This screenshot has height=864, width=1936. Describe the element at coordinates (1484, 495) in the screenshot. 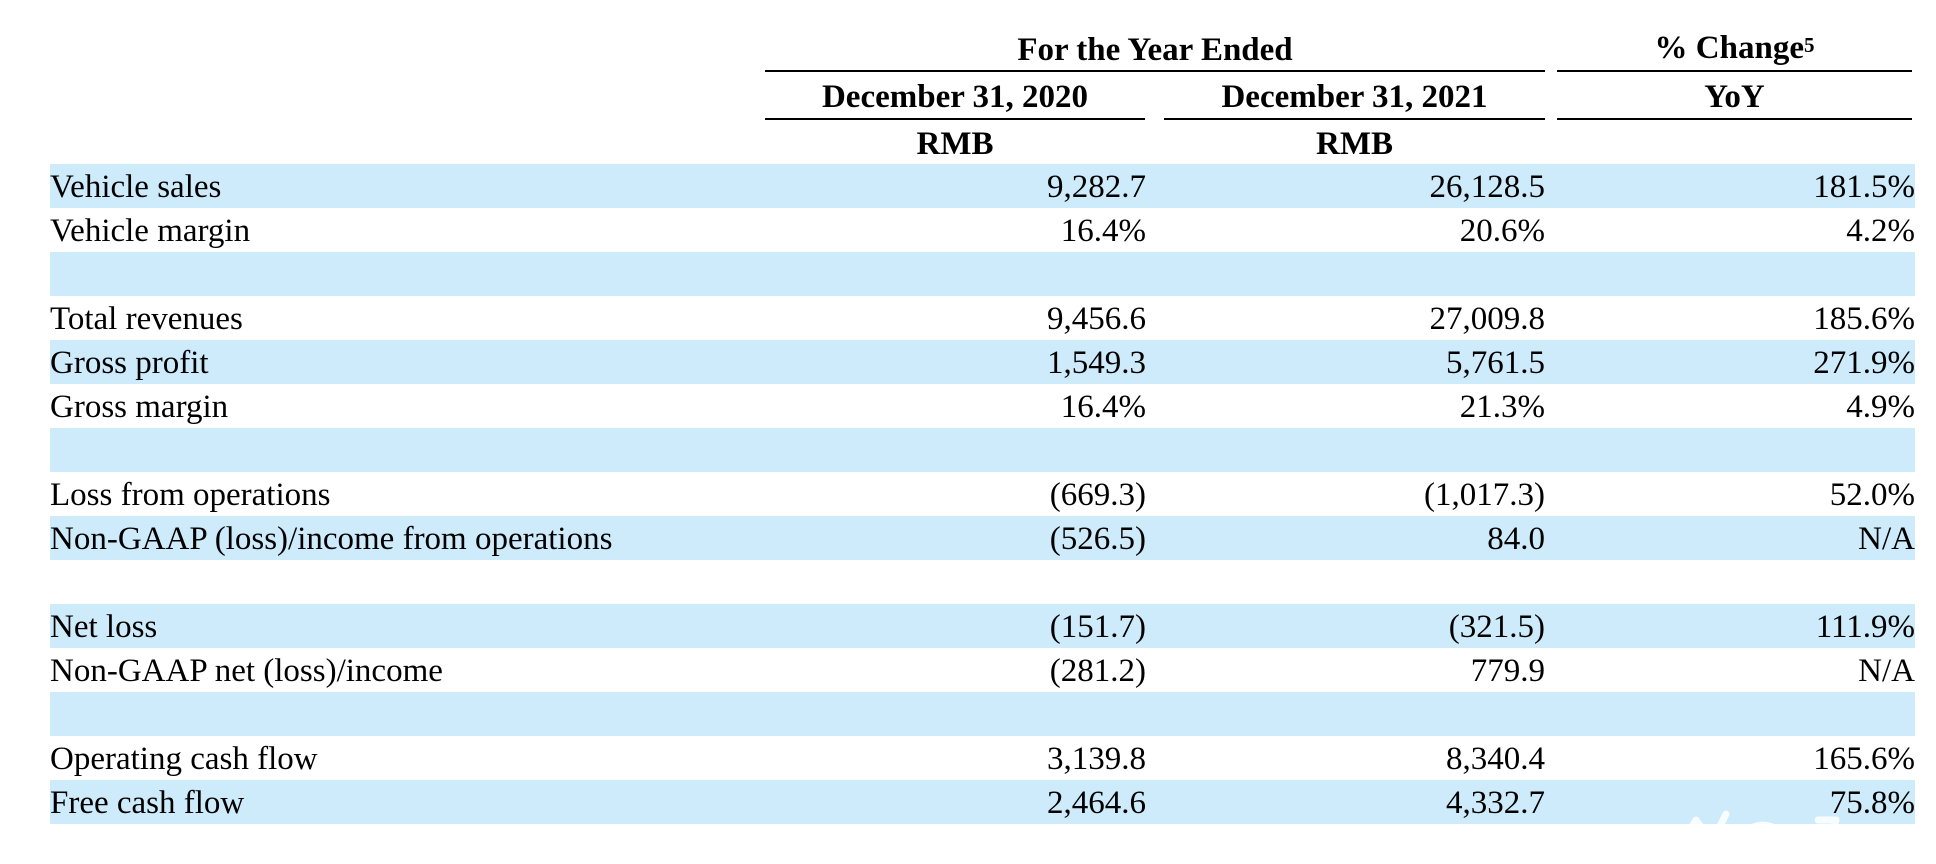

I see `value-2021: (1,017.3)` at that location.